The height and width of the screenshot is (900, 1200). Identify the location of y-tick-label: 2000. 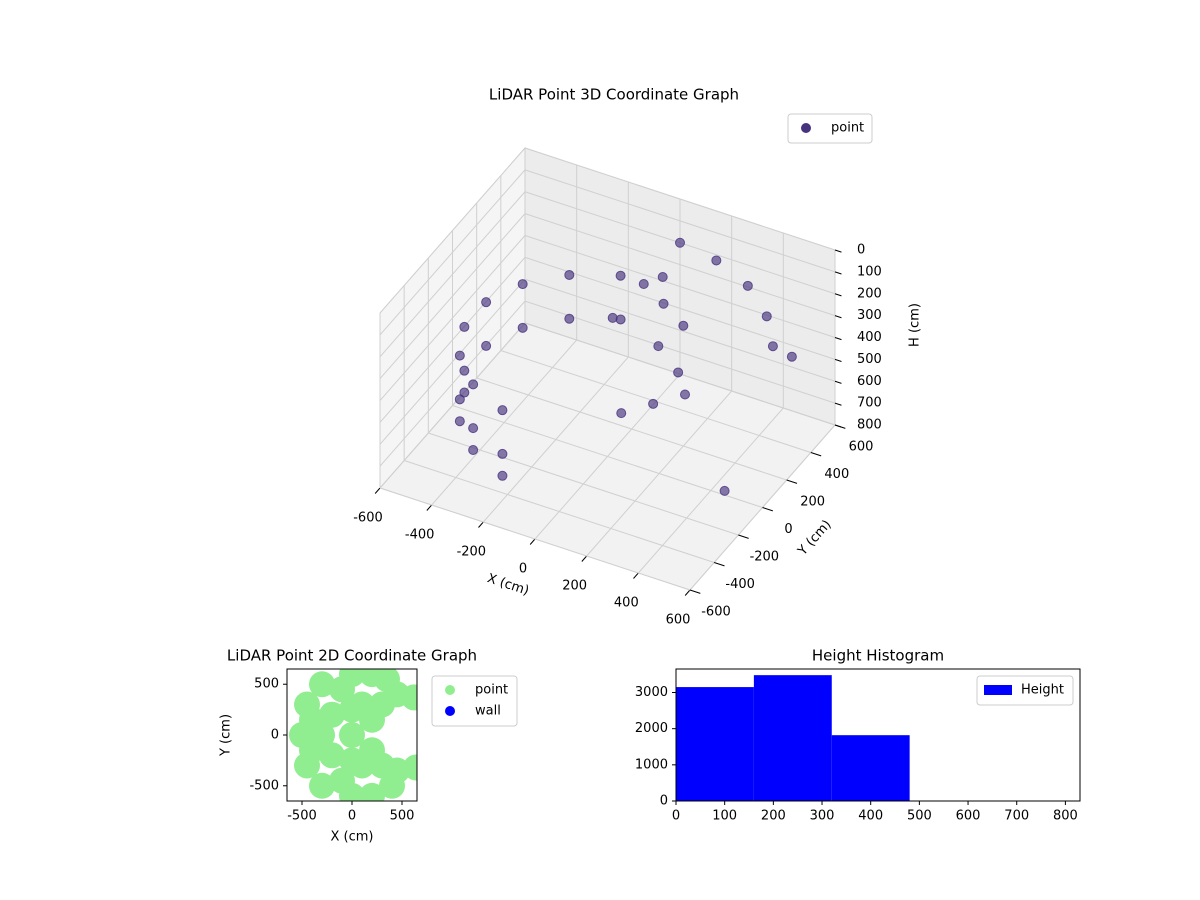
(651, 728).